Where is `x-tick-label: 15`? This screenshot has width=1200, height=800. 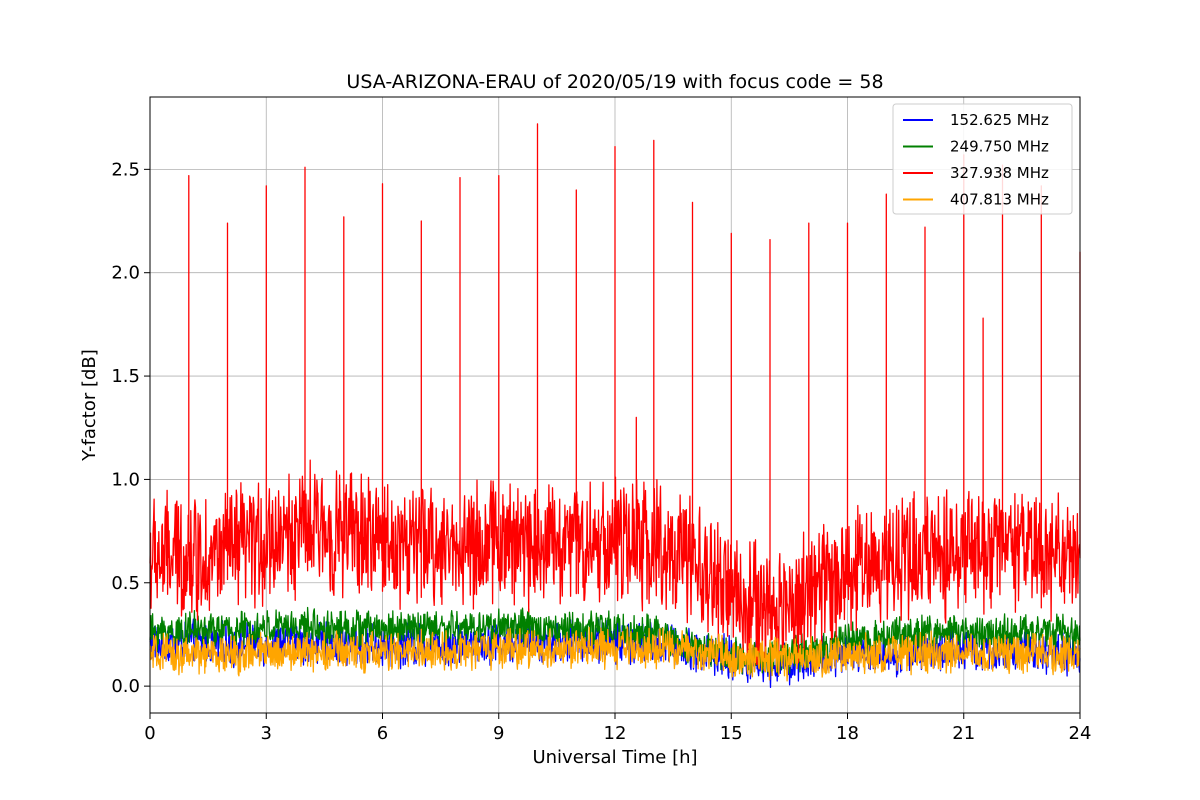 x-tick-label: 15 is located at coordinates (731, 733).